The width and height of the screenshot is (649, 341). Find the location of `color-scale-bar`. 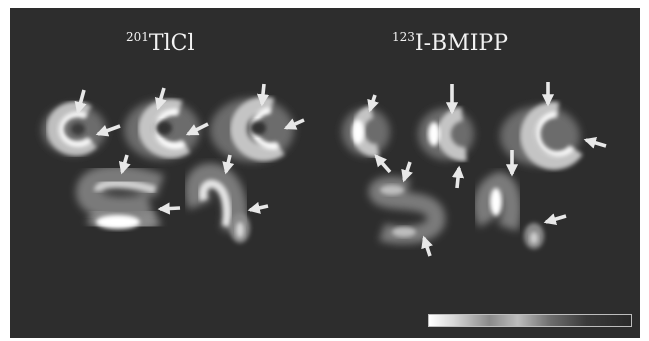

color-scale-bar is located at coordinates (530, 320).